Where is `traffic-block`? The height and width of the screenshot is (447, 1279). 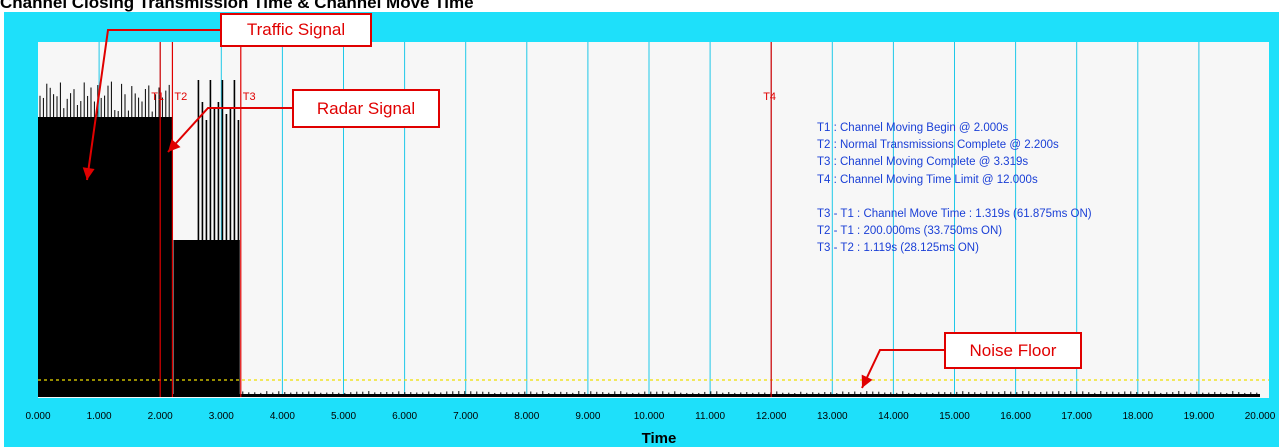 traffic-block is located at coordinates (105, 257).